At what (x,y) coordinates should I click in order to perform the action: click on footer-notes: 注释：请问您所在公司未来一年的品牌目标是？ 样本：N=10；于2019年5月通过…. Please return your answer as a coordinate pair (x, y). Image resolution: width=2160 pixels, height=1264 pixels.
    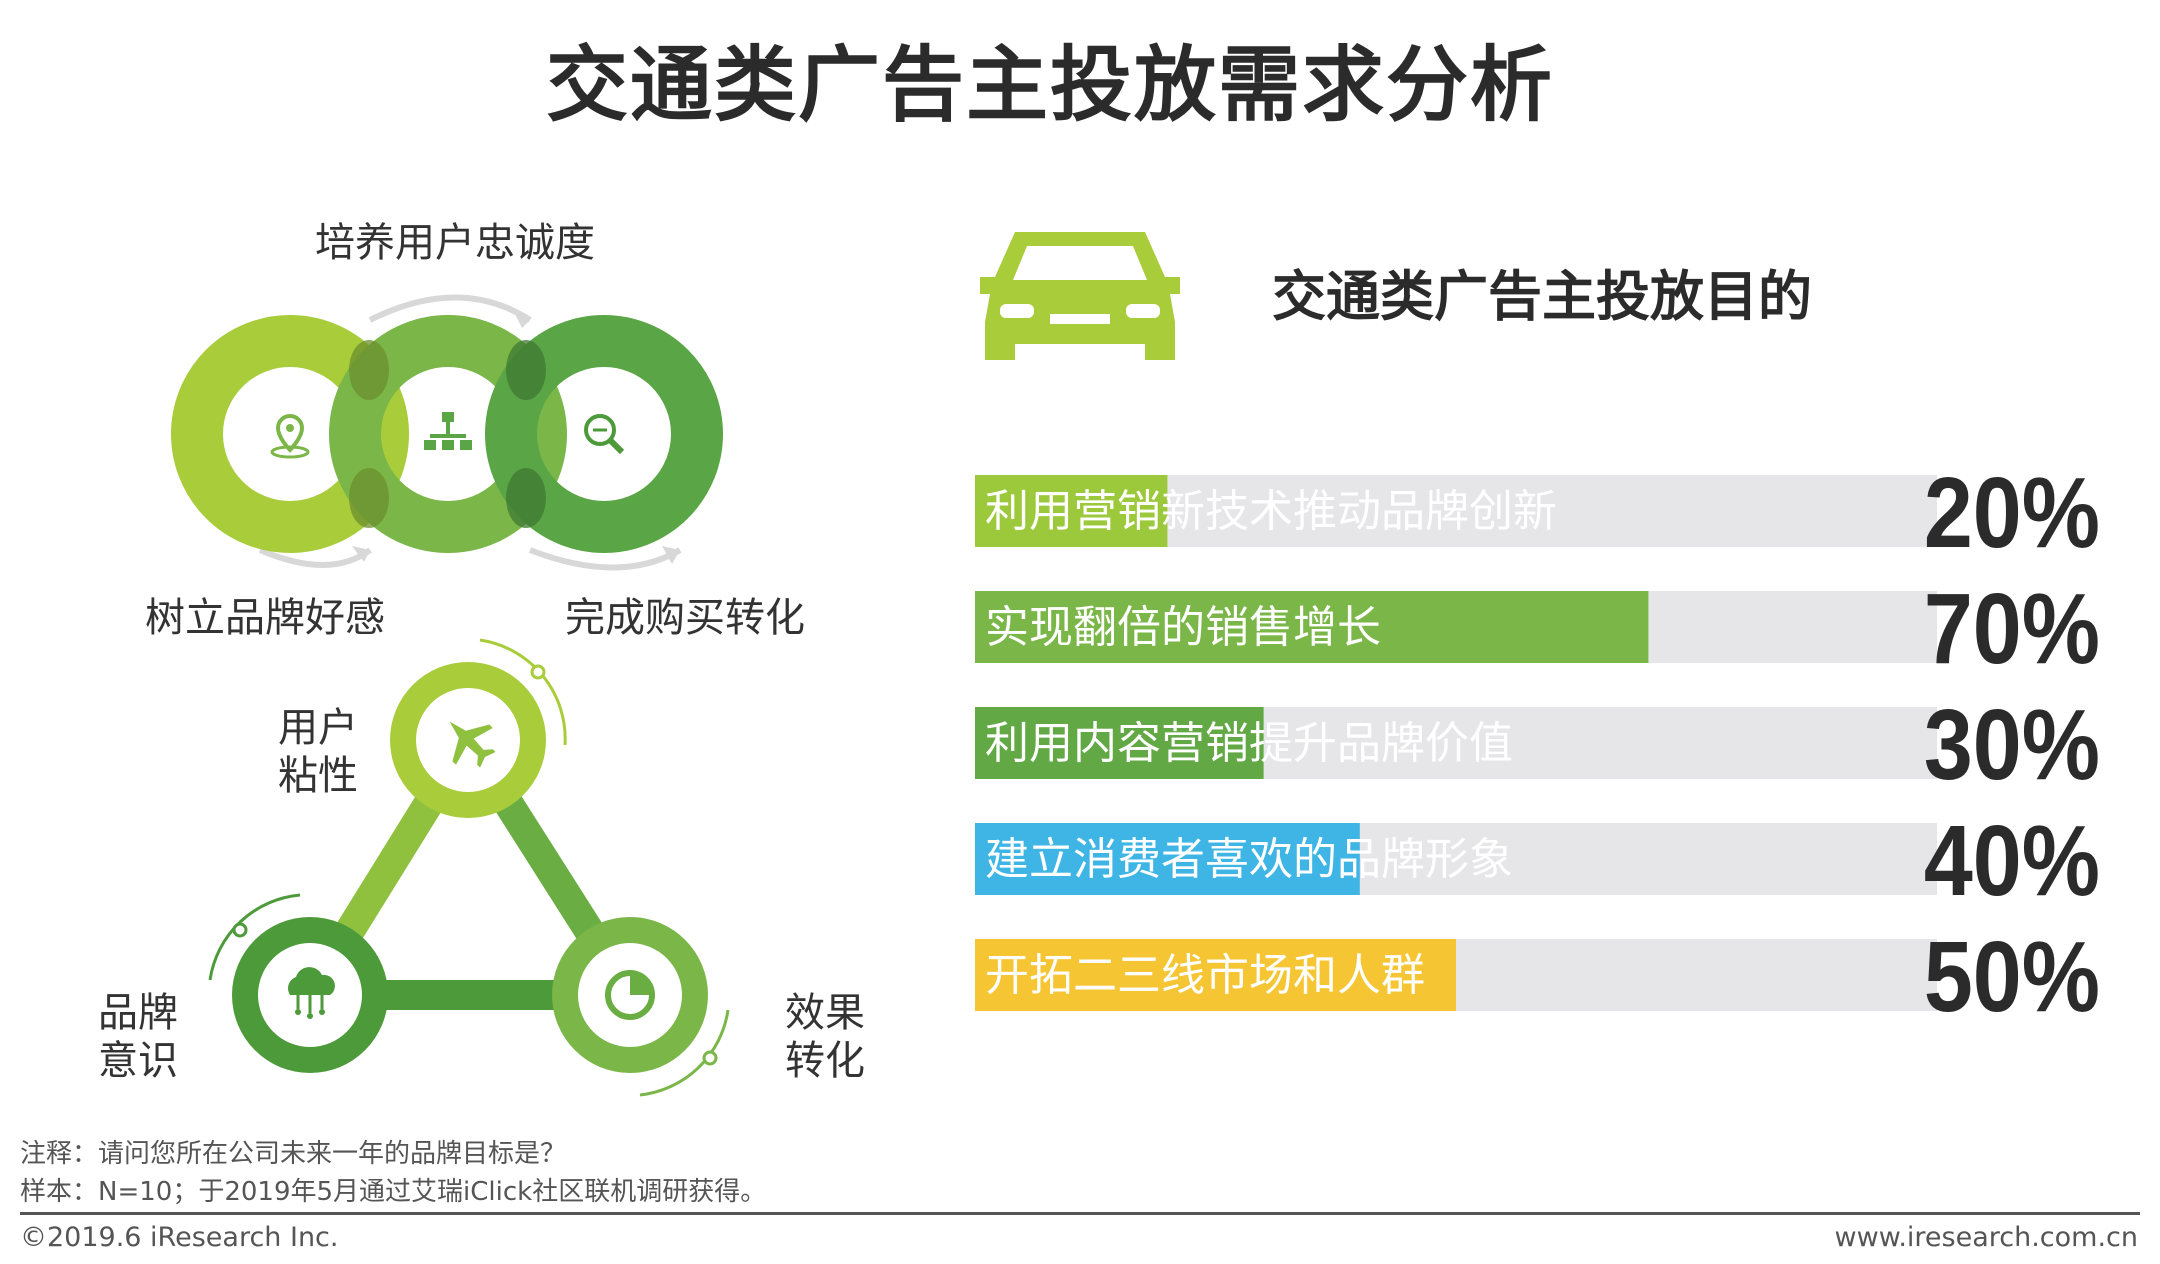
    Looking at the image, I should click on (393, 1173).